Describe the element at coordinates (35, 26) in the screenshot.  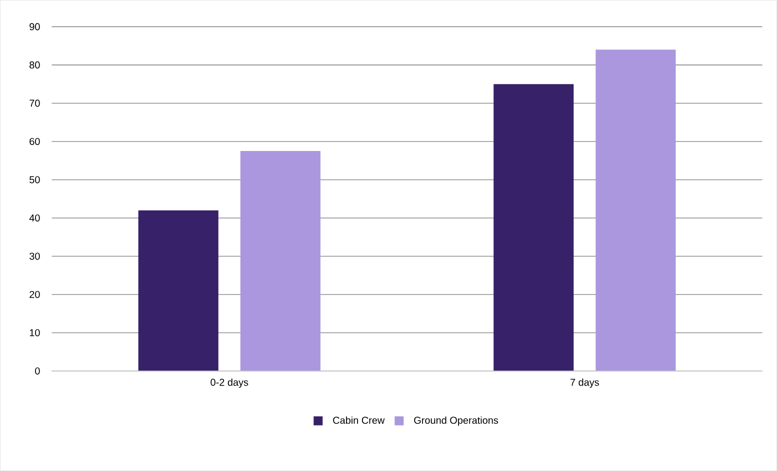
I see `y-tick-label: 90` at that location.